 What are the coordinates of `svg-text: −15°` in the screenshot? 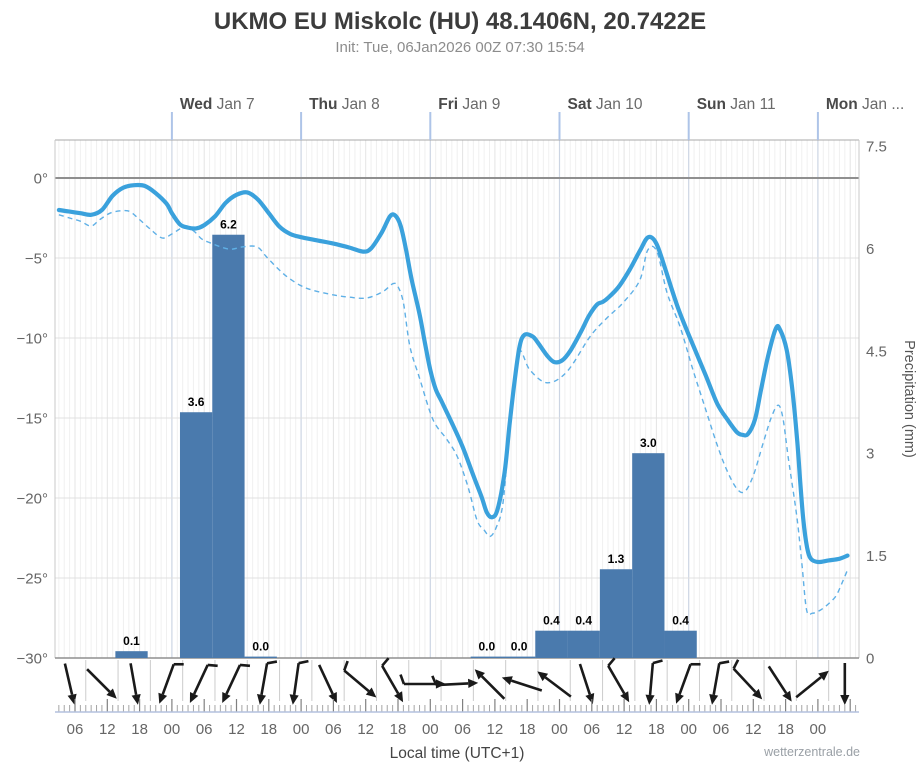 It's located at (32, 419).